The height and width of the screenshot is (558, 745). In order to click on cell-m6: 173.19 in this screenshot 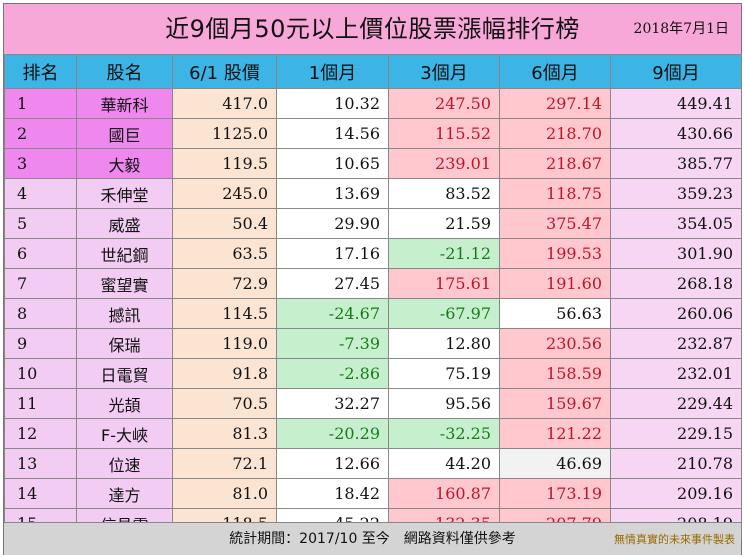, I will do `click(555, 493)`.